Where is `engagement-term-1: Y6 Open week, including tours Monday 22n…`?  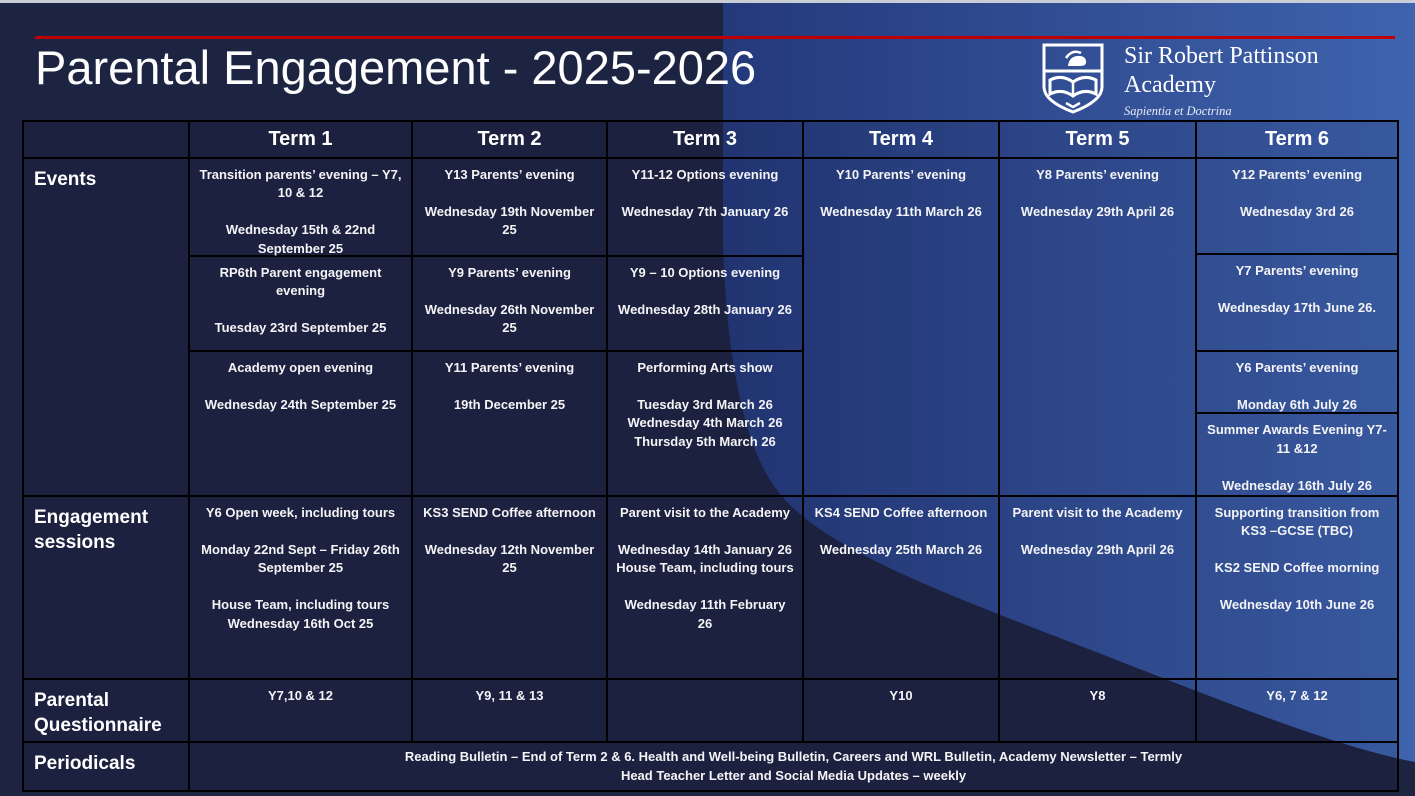 engagement-term-1: Y6 Open week, including tours Monday 22n… is located at coordinates (301, 588).